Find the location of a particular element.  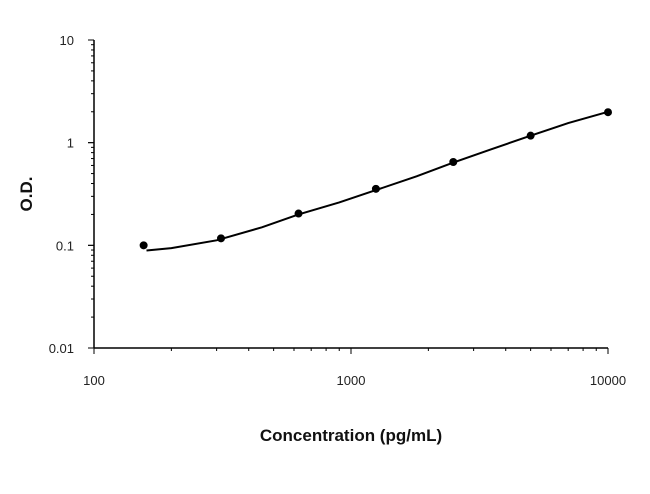

x-tick-label: 10000 is located at coordinates (608, 380).